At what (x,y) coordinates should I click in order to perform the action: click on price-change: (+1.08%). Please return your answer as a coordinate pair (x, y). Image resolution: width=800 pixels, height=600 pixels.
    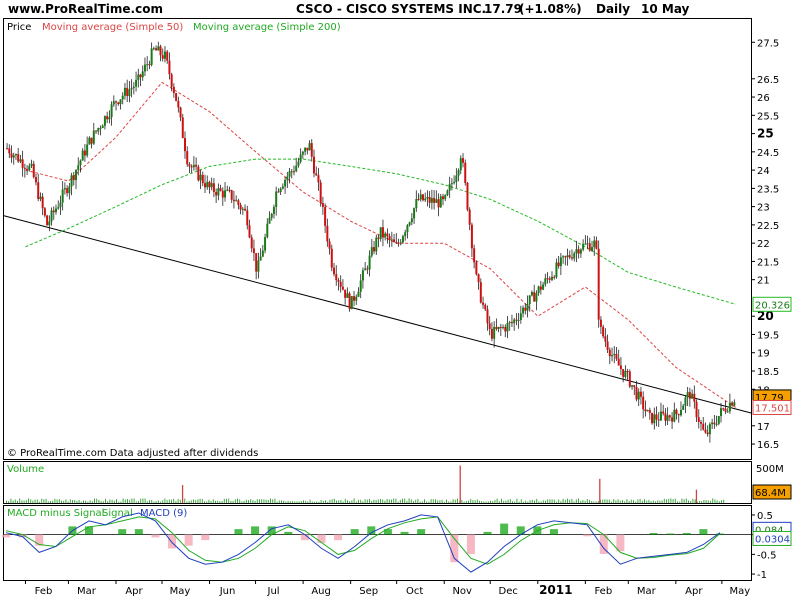
    Looking at the image, I should click on (550, 9).